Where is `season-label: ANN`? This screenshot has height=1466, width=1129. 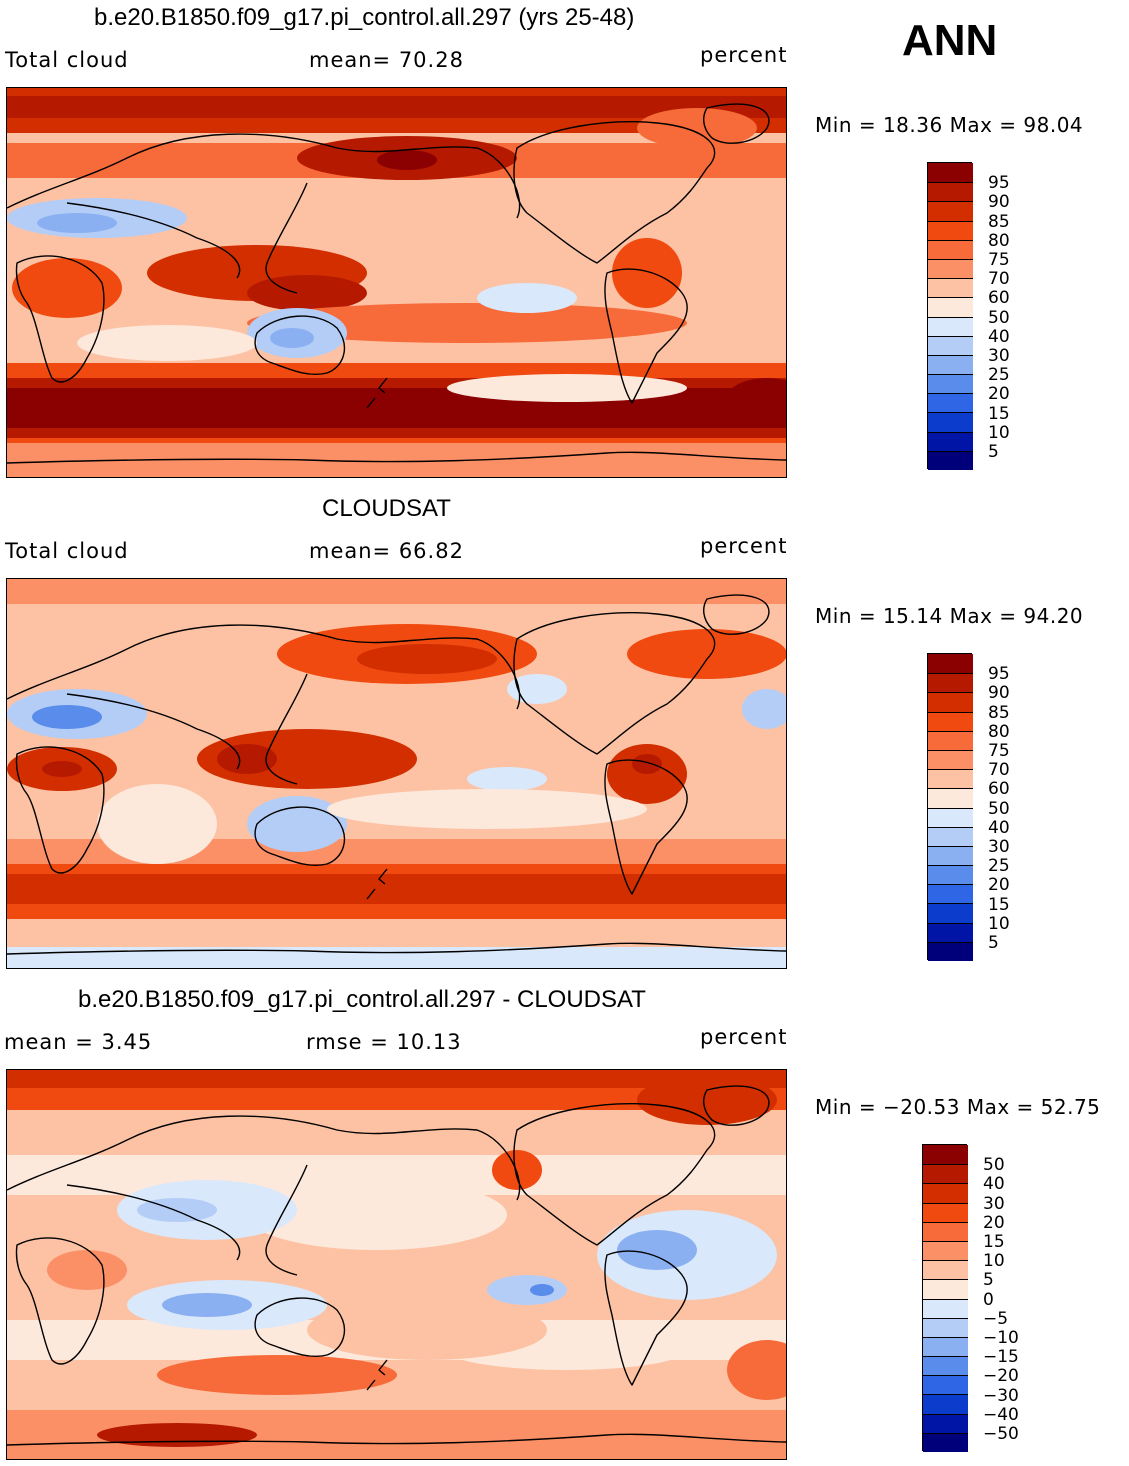 season-label: ANN is located at coordinates (950, 40).